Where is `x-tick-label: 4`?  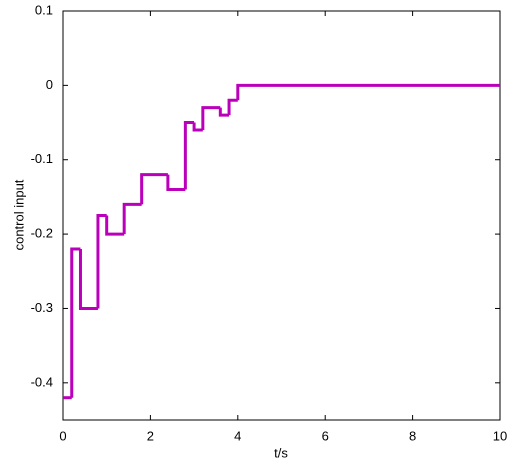
x-tick-label: 4 is located at coordinates (237, 435).